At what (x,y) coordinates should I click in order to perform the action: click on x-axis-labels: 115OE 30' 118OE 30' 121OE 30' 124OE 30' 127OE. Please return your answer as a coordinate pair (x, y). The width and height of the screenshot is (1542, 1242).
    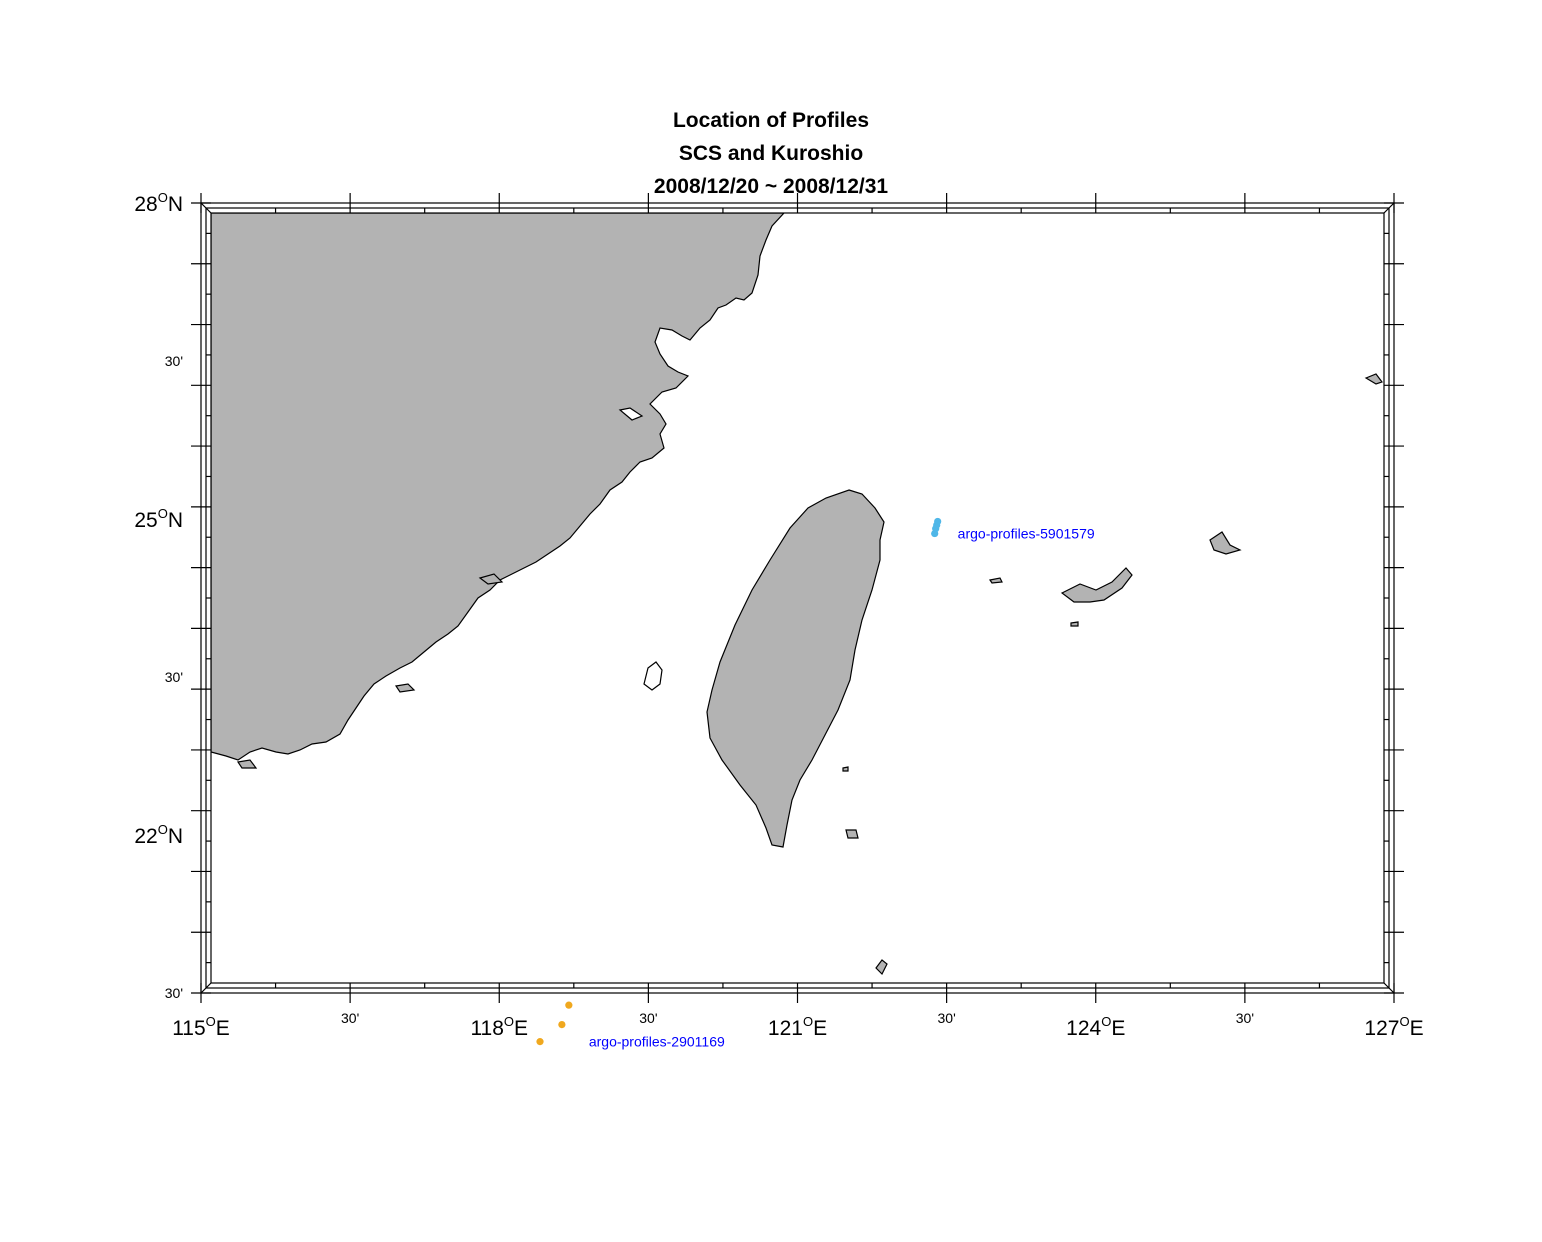
    Looking at the image, I should click on (797, 1025).